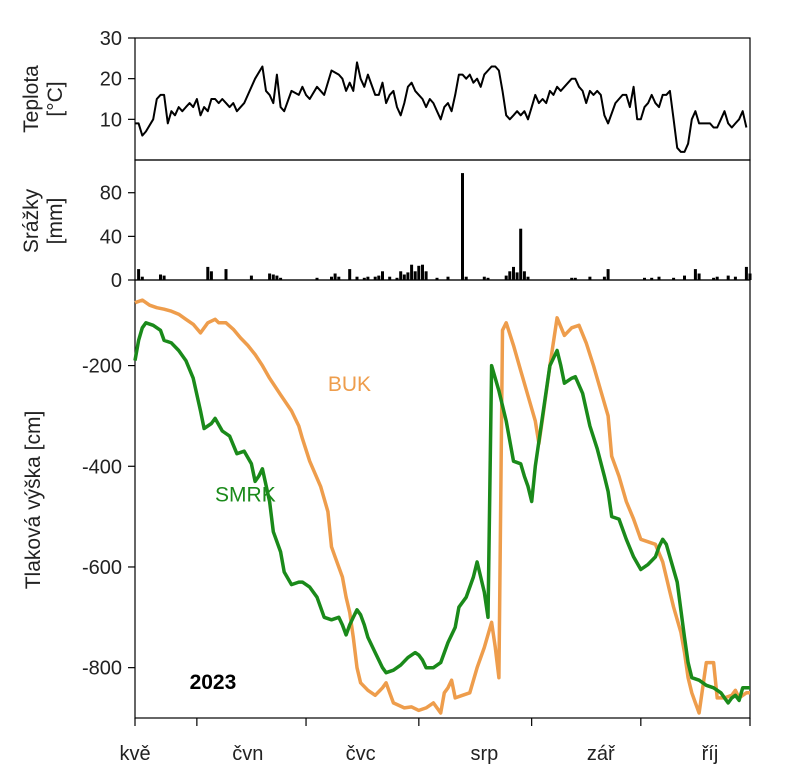  What do you see at coordinates (111, 80) in the screenshot?
I see `y-tick-label: 20` at bounding box center [111, 80].